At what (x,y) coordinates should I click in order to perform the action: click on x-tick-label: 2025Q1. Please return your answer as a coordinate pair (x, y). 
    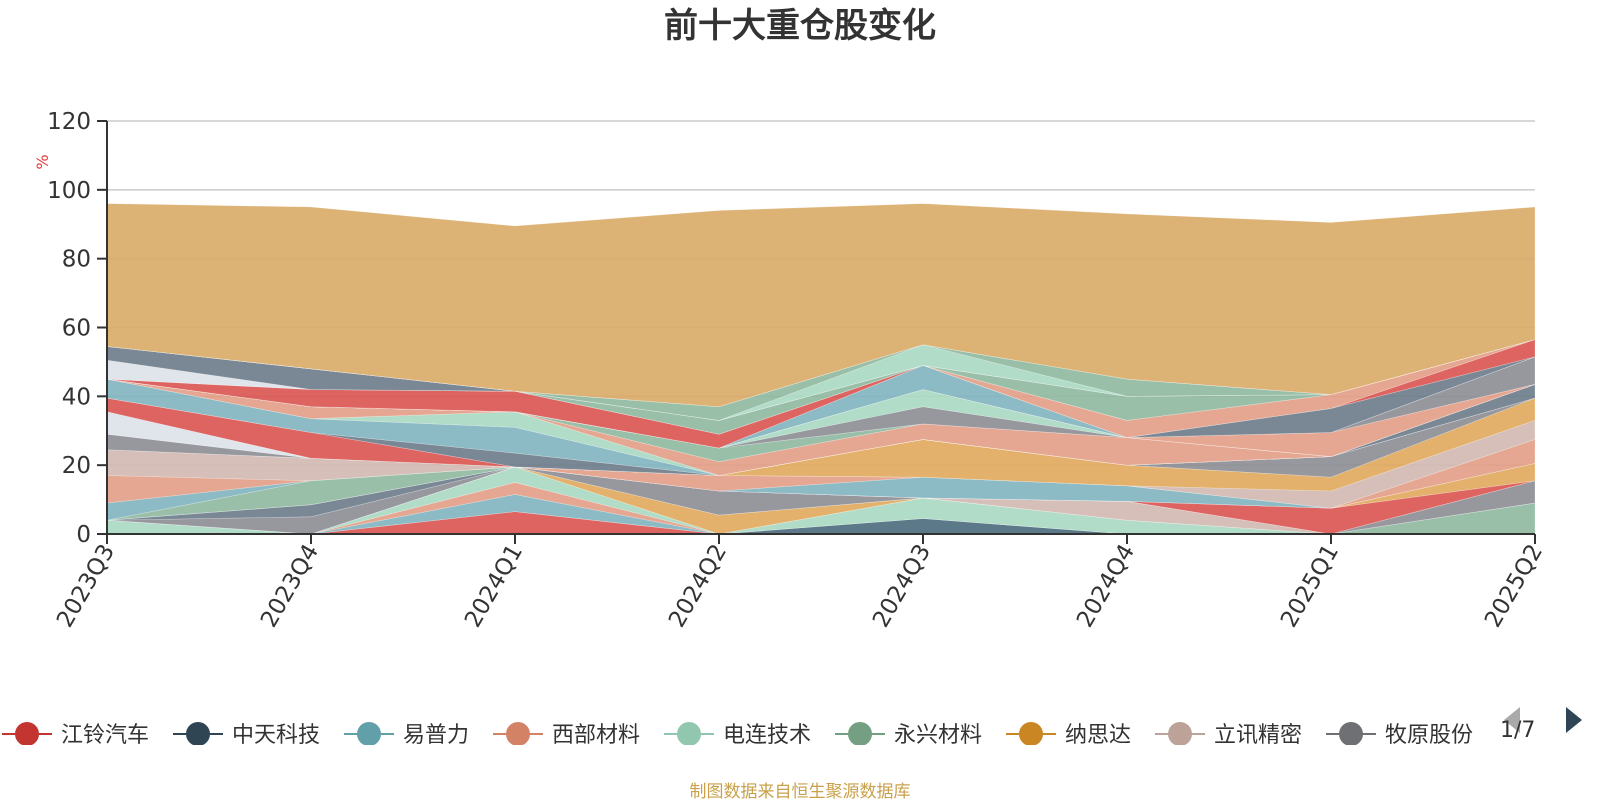
    Looking at the image, I should click on (1310, 586).